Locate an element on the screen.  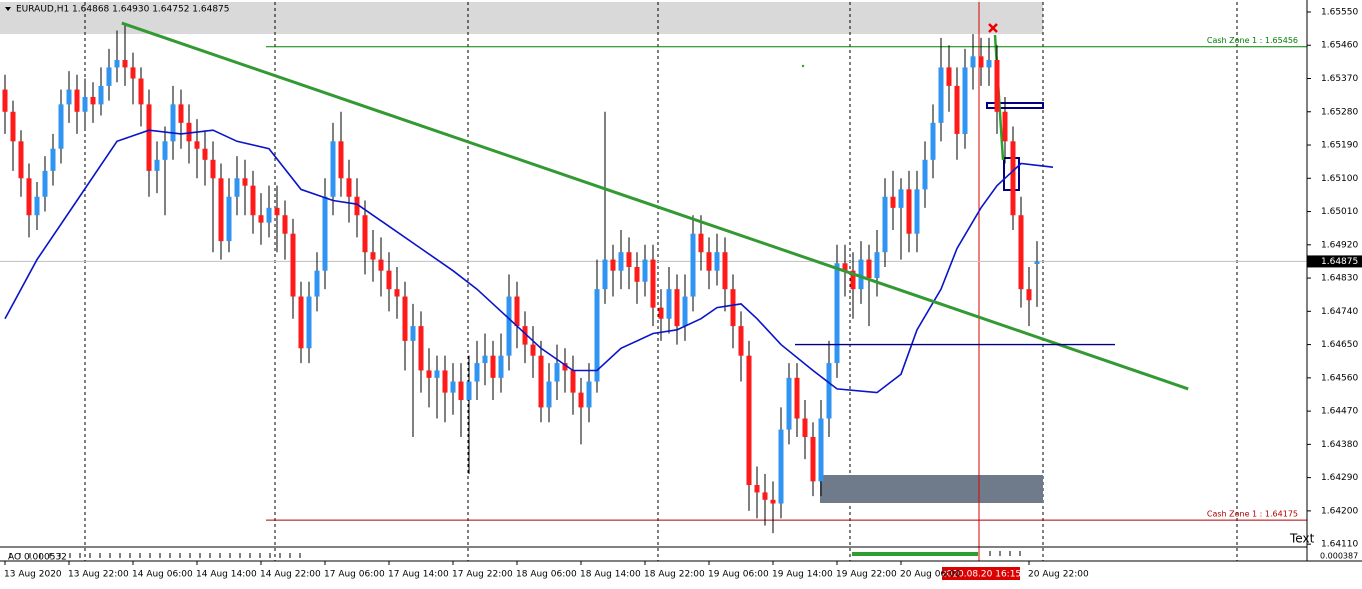
y-tick-label: 1.64650 is located at coordinates (1339, 345).